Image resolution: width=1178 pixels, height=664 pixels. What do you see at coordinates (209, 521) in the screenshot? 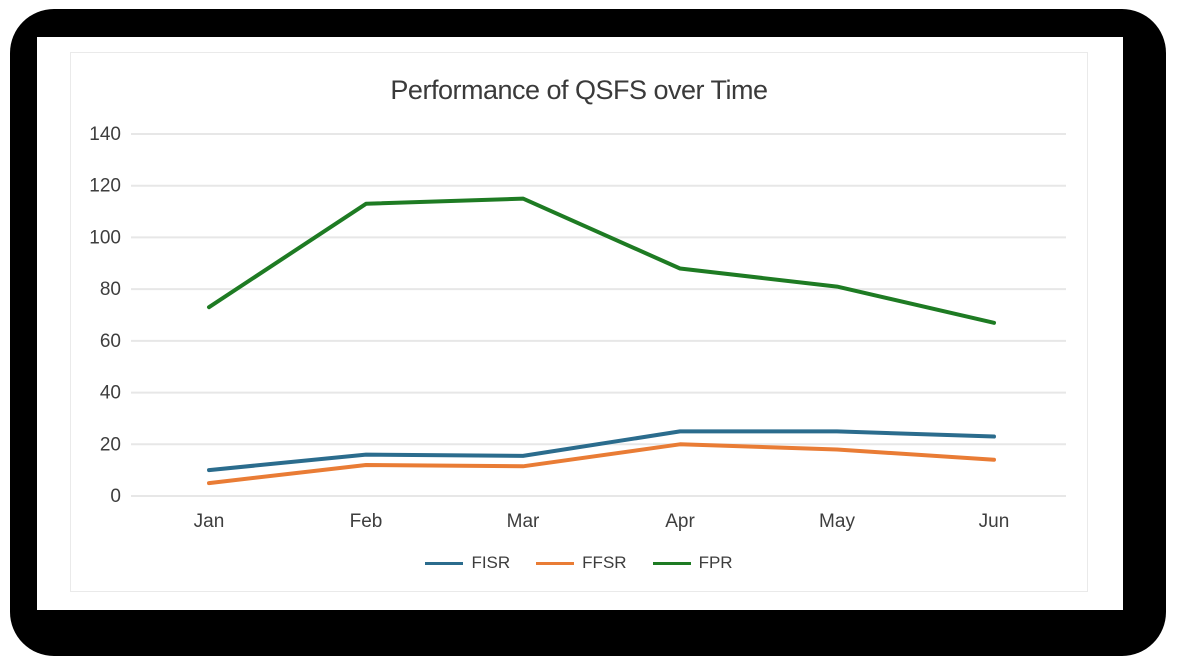
I see `x-tick-label: Jan` at bounding box center [209, 521].